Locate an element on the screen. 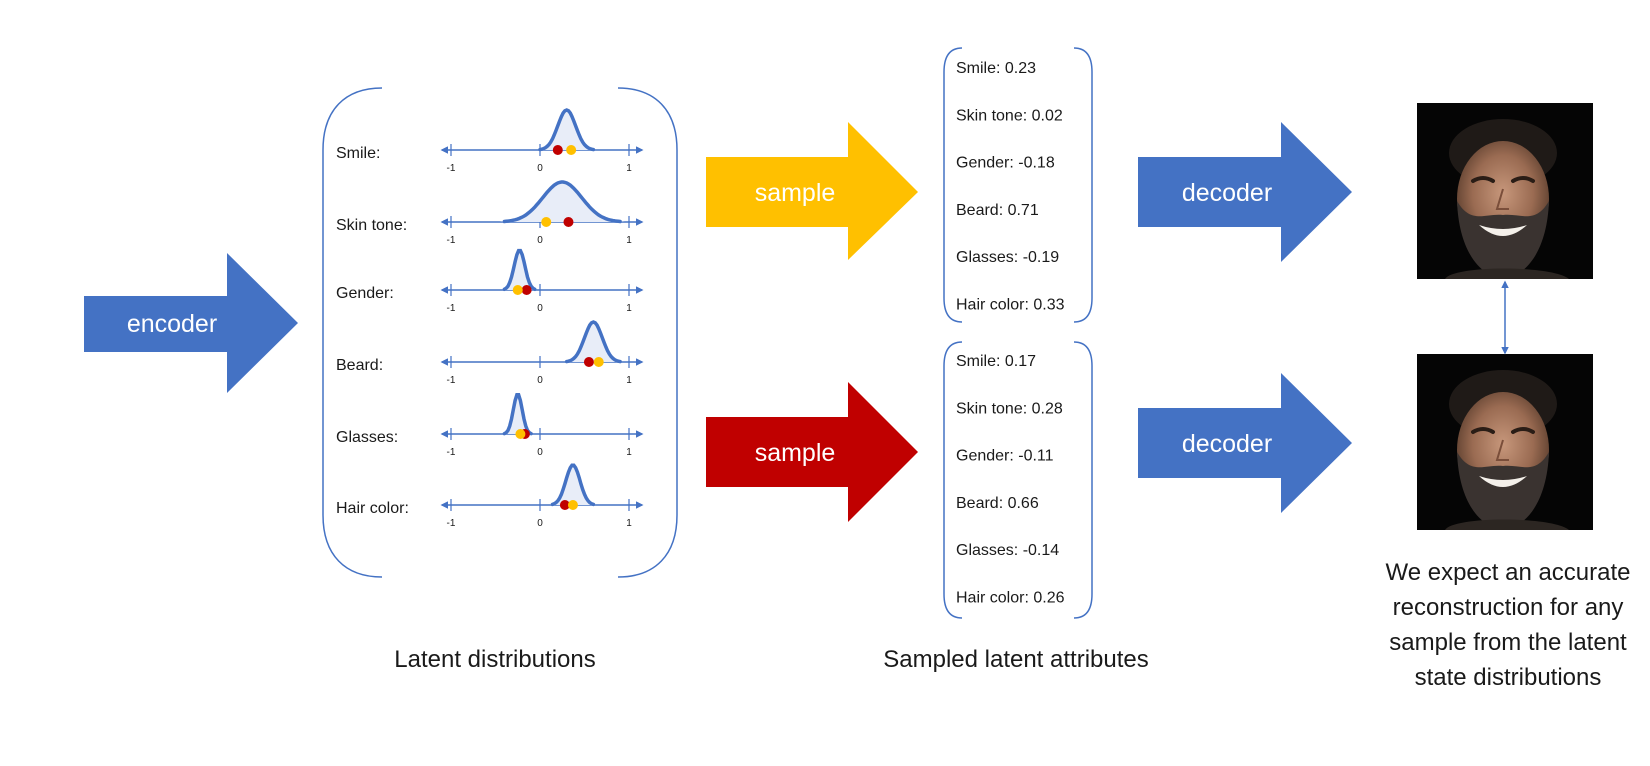  decoder-label-1: decoder is located at coordinates (1227, 193).